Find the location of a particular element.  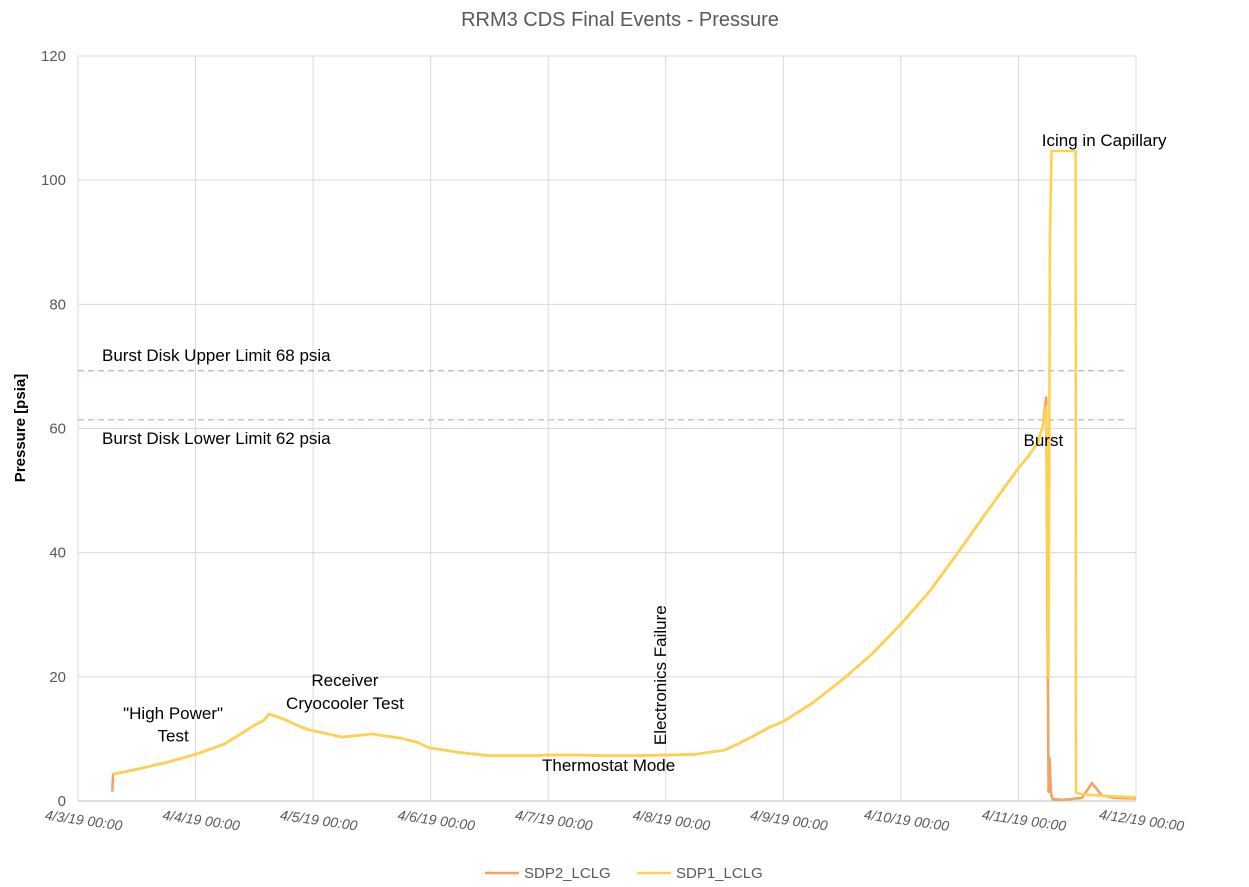

y-tick-label: 0 is located at coordinates (62, 801).